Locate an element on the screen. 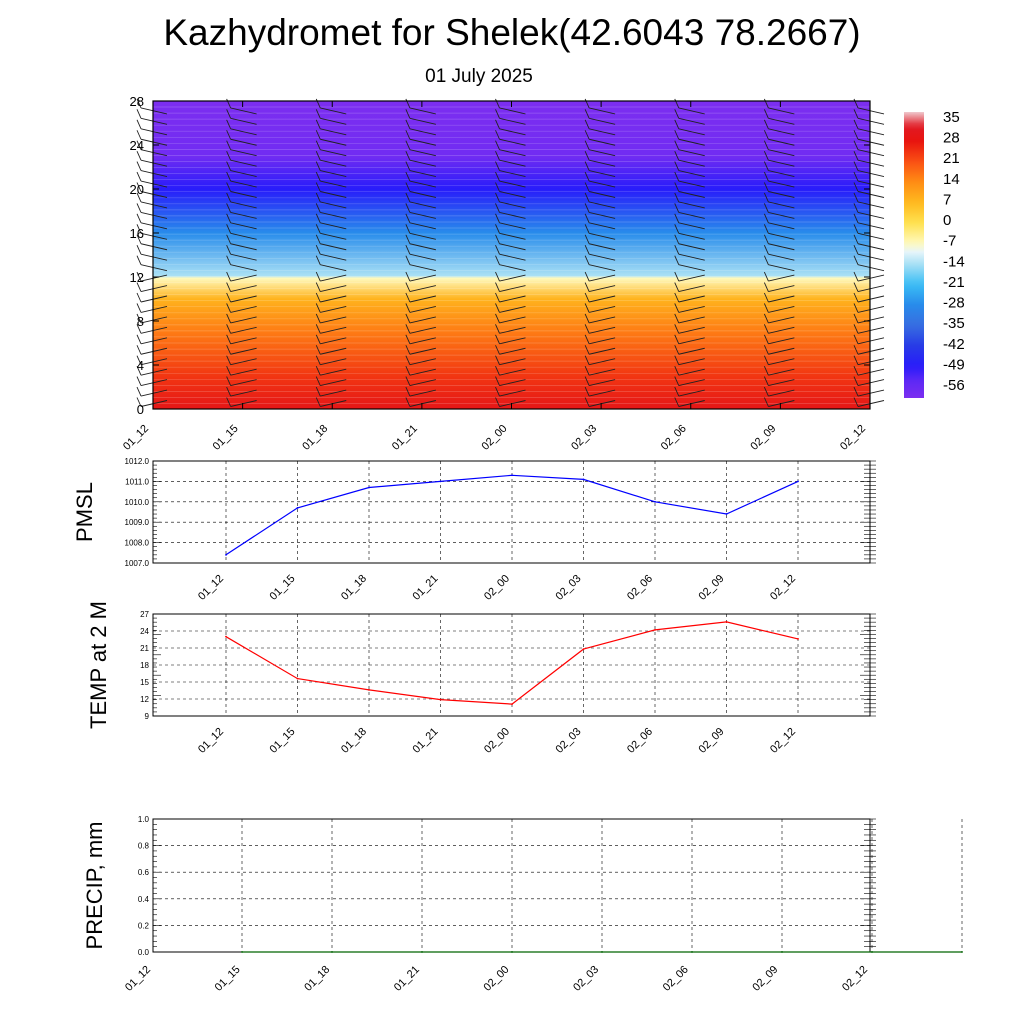 The height and width of the screenshot is (1024, 1024). y-tick-label: 1012.0 is located at coordinates (137, 461).